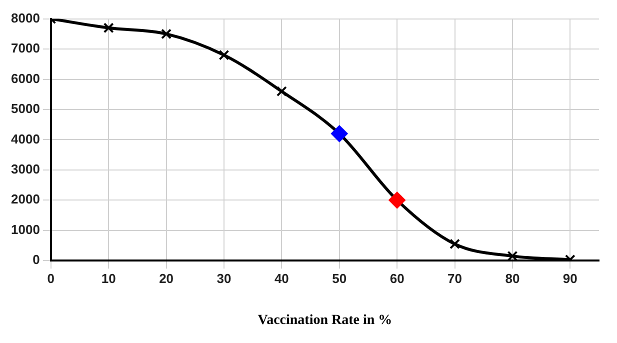 The height and width of the screenshot is (343, 617). Describe the element at coordinates (25, 48) in the screenshot. I see `y-tick-label: 7000` at that location.